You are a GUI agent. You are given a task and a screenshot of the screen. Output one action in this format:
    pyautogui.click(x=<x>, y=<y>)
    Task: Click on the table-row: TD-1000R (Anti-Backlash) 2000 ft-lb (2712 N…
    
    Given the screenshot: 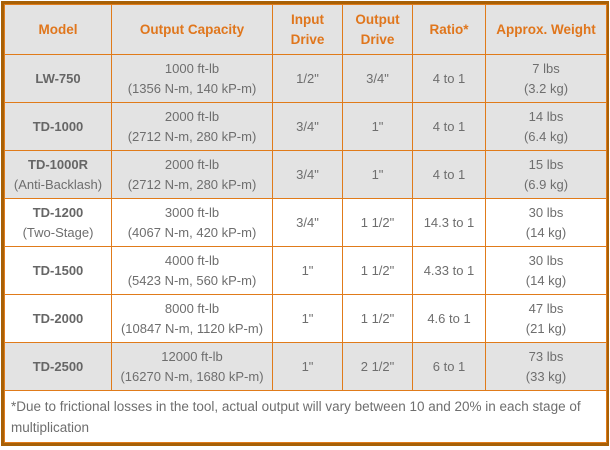 What is the action you would take?
    pyautogui.click(x=305, y=174)
    